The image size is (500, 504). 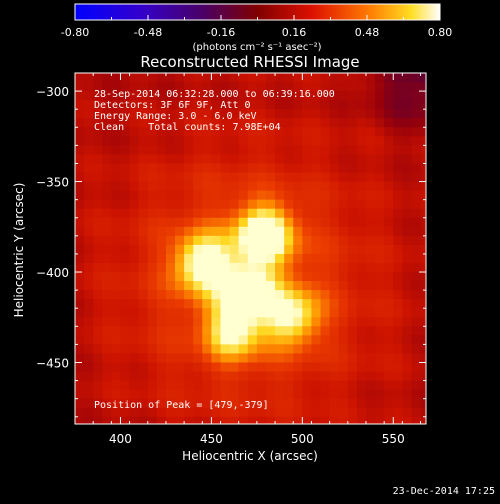 I want to click on chart-title: Reconstructed RHESSI Image, so click(x=249, y=62).